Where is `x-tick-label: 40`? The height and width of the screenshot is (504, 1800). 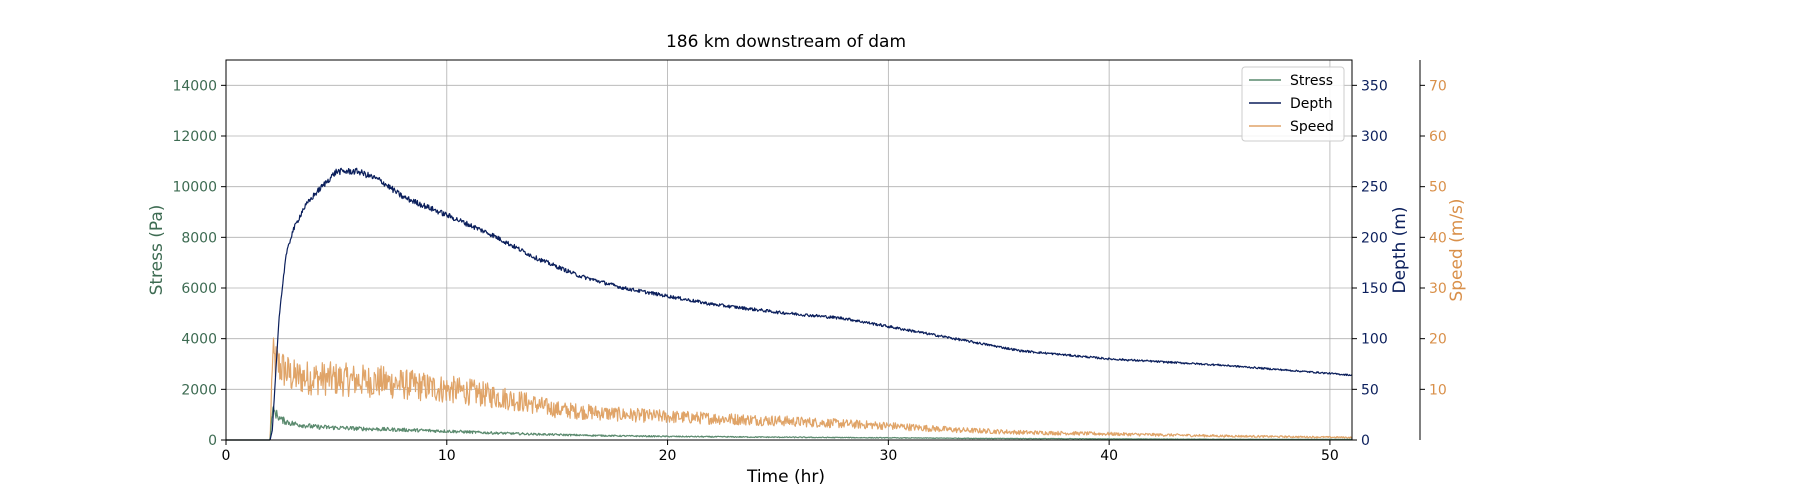 x-tick-label: 40 is located at coordinates (1109, 456).